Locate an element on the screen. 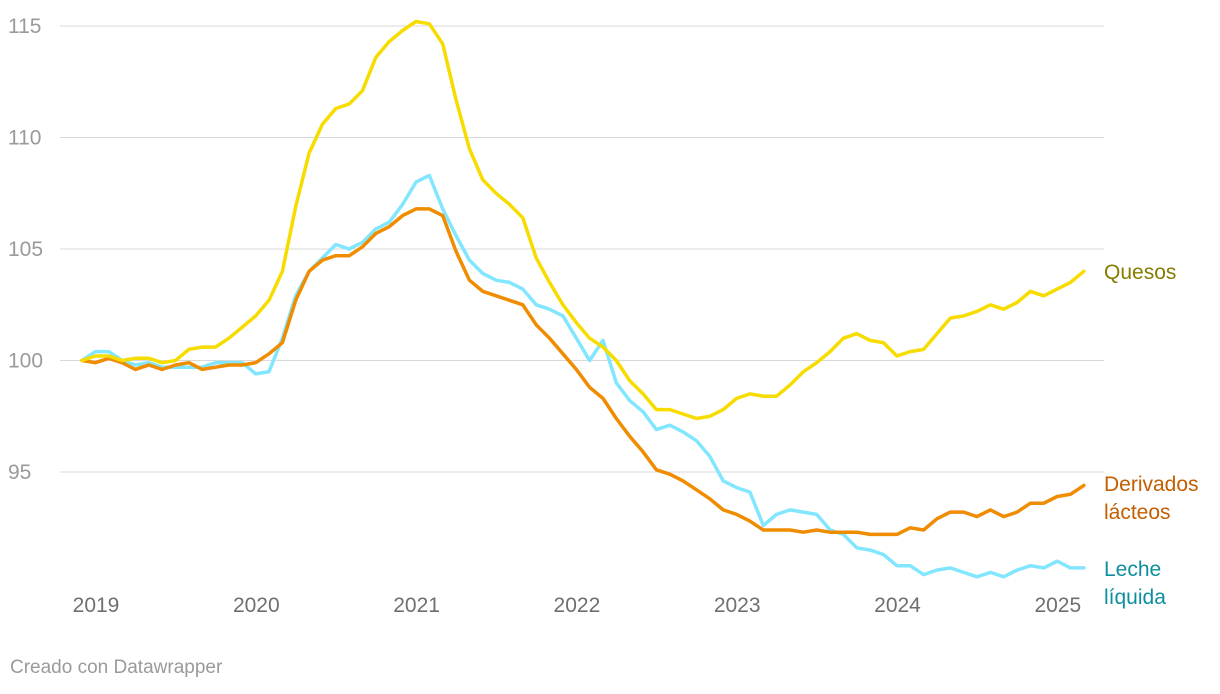 The height and width of the screenshot is (694, 1220). x-tick-label-2023: 2023 is located at coordinates (737, 605).